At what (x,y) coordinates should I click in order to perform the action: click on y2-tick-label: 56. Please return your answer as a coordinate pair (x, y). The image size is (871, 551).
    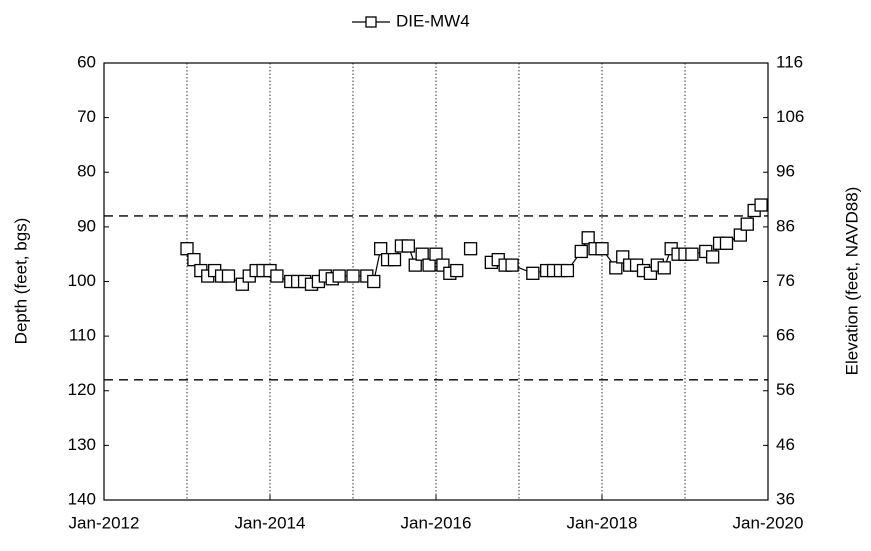
    Looking at the image, I should click on (785, 389).